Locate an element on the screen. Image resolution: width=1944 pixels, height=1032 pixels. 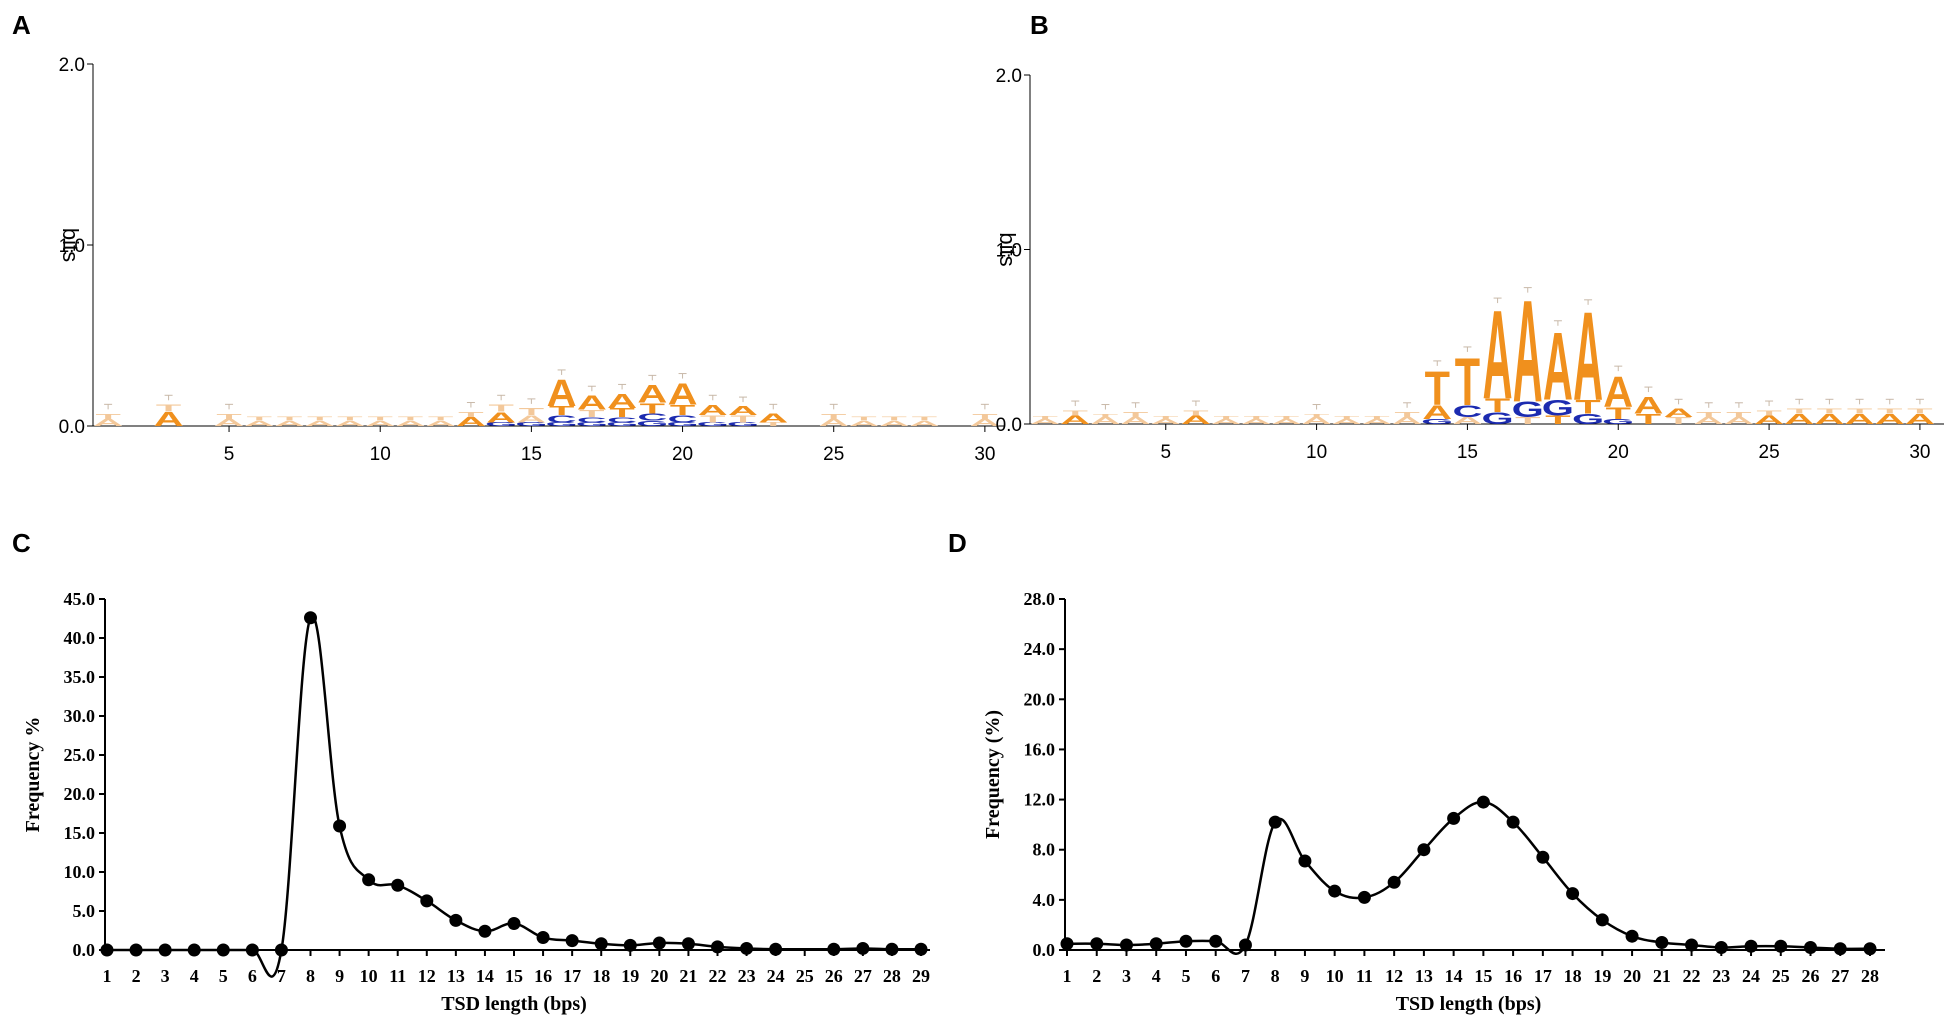
x-tick-label: 9 is located at coordinates (339, 976).